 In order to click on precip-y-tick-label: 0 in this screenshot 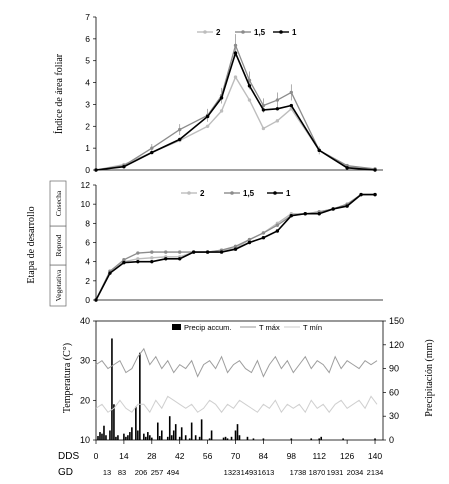, I will do `click(391, 440)`.